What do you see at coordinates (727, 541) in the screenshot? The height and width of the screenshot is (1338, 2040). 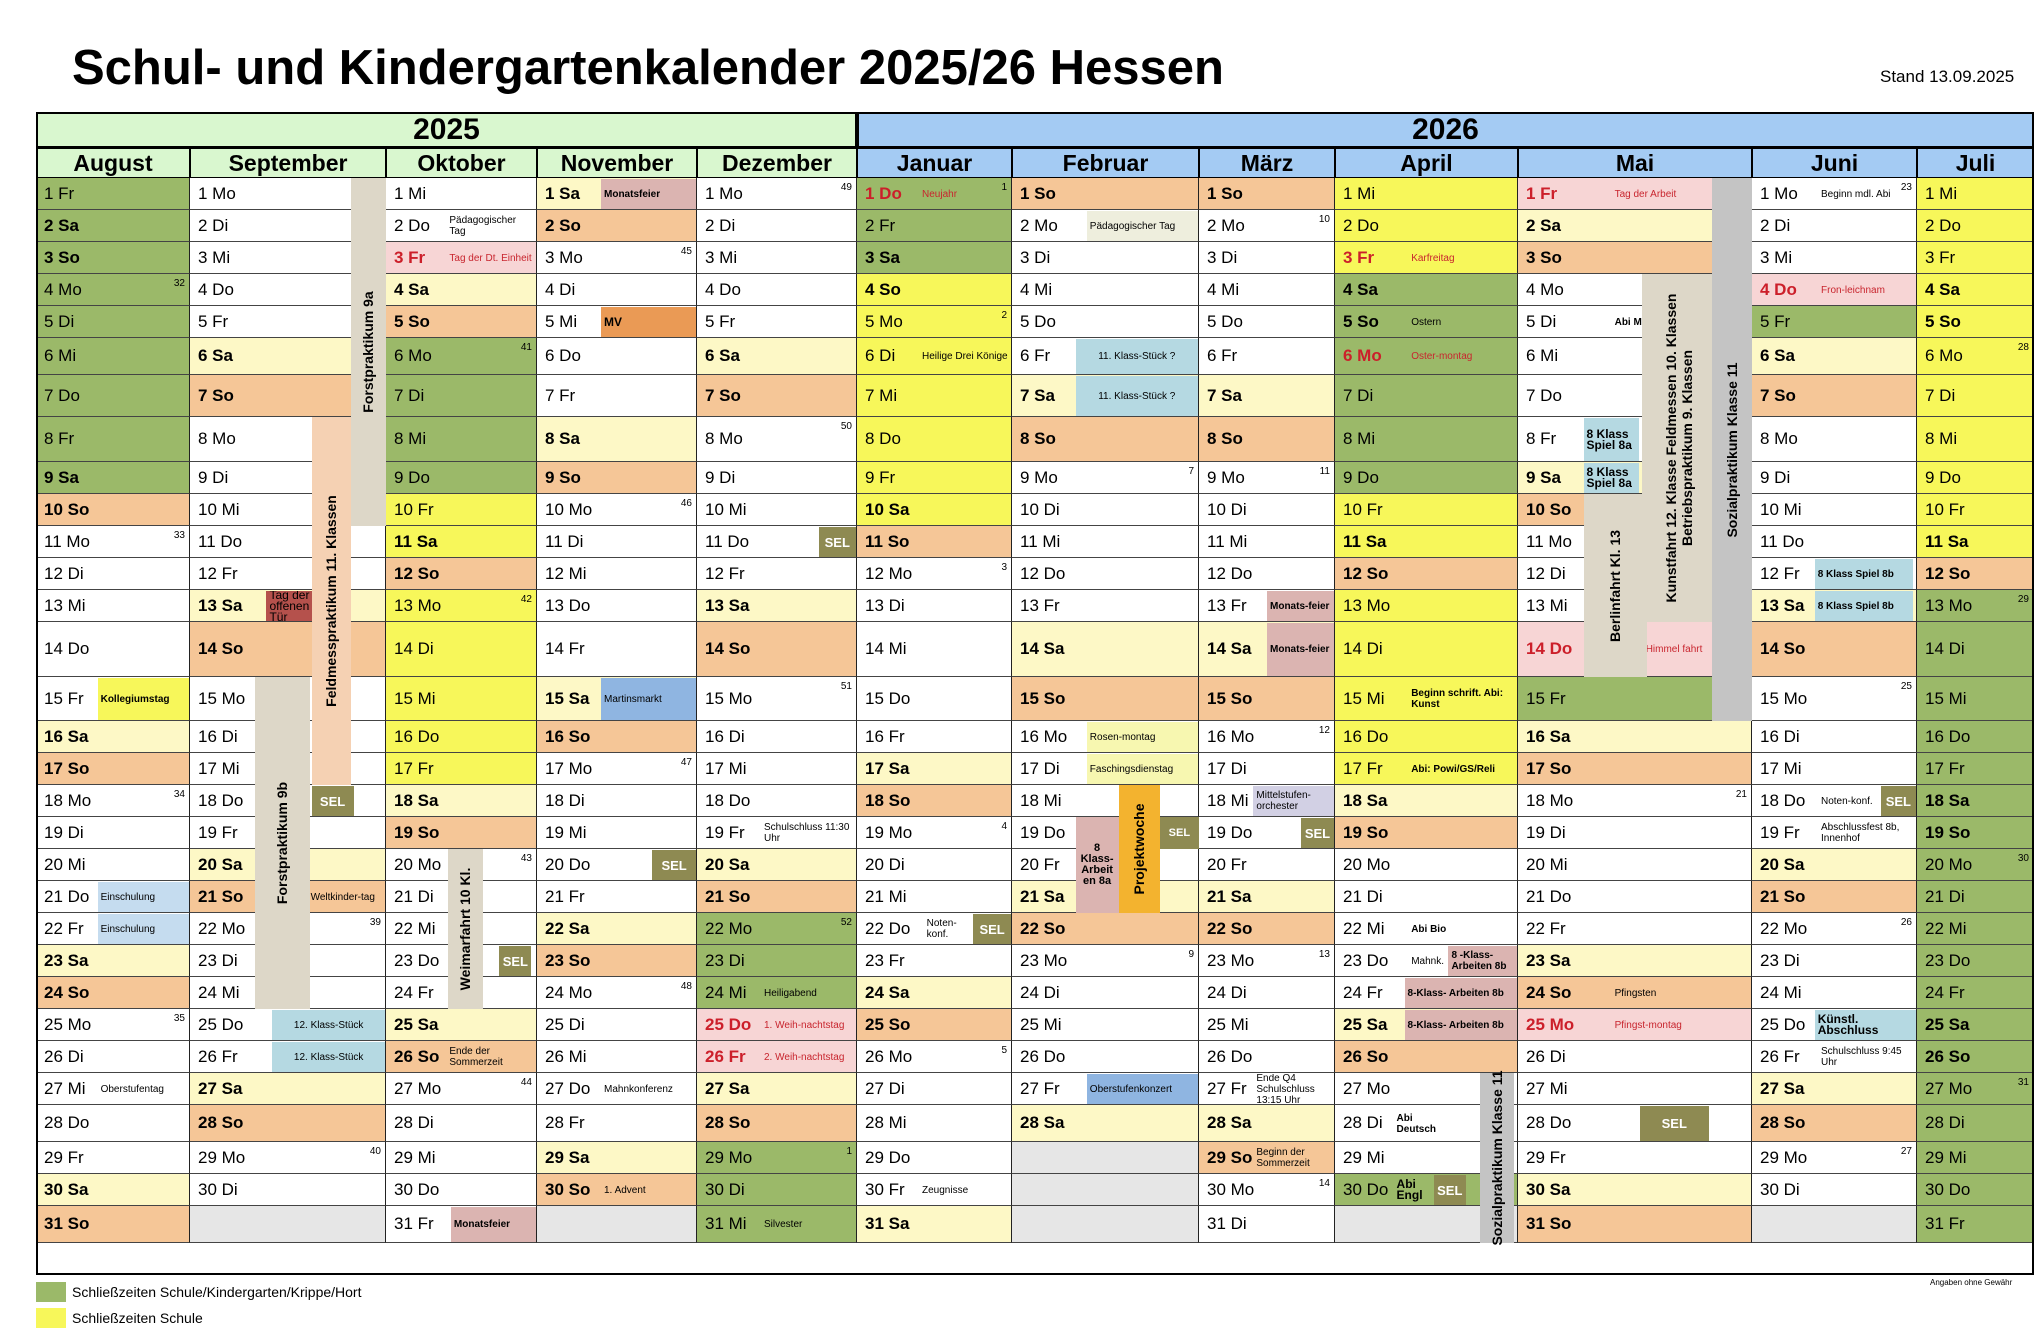 I see `day-label: 11 Do` at bounding box center [727, 541].